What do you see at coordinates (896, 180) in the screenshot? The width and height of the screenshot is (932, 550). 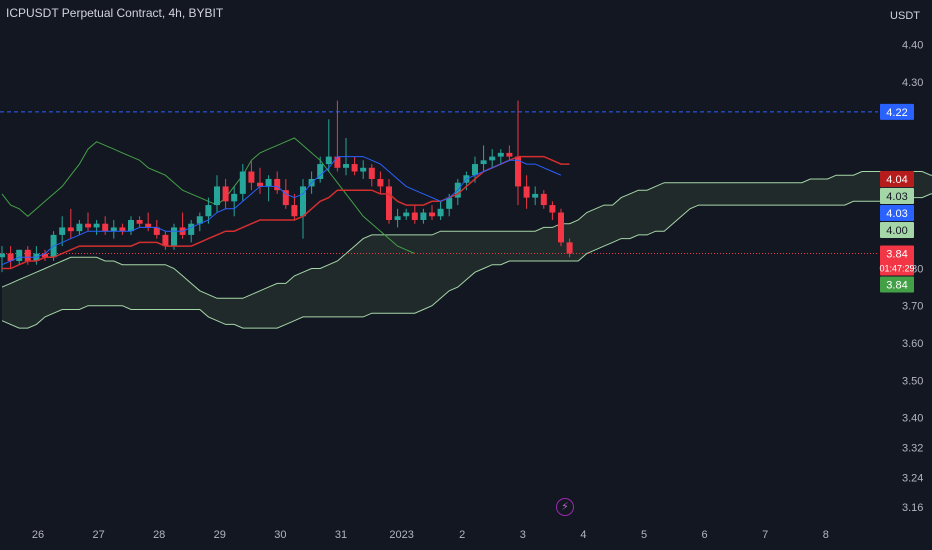 I see `price-label-text: 4.04` at bounding box center [896, 180].